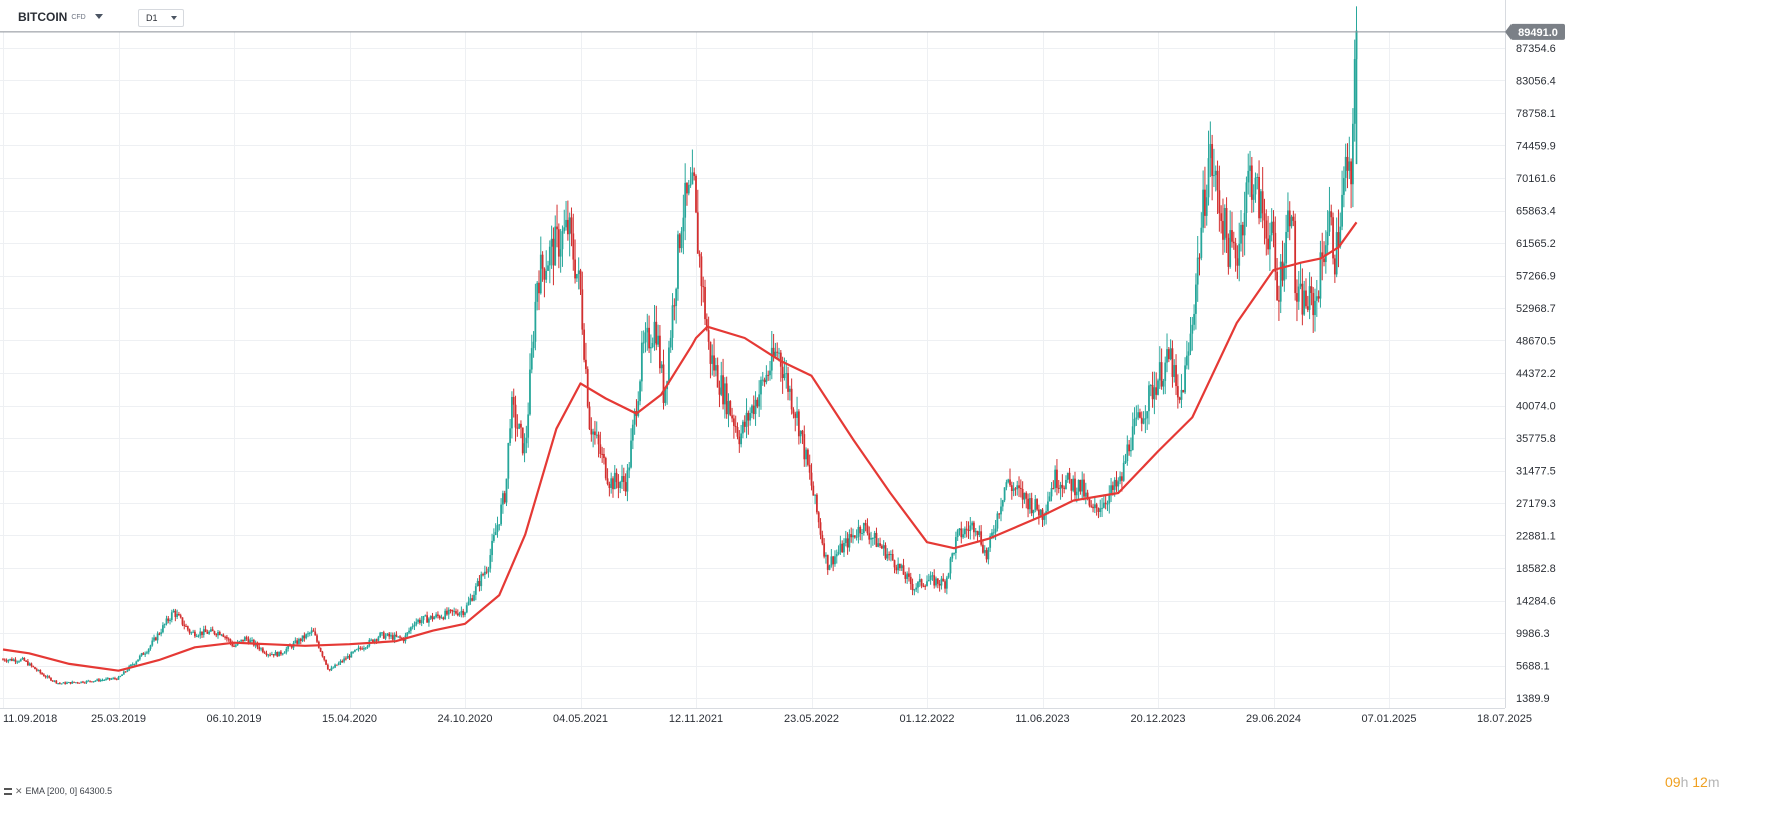  I want to click on chevron-down-icon, so click(99, 16).